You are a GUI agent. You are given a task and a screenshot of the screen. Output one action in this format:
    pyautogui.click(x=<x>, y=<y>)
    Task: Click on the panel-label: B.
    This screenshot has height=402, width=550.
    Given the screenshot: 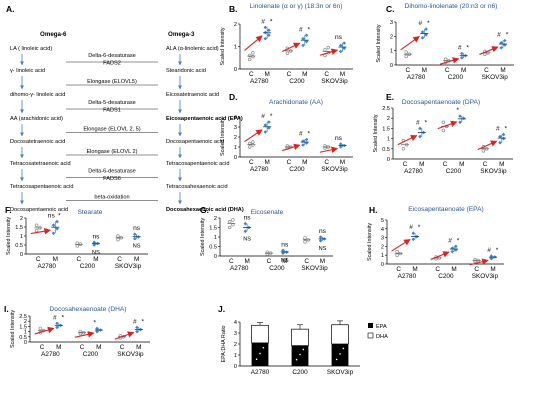 What is the action you would take?
    pyautogui.click(x=233, y=9)
    